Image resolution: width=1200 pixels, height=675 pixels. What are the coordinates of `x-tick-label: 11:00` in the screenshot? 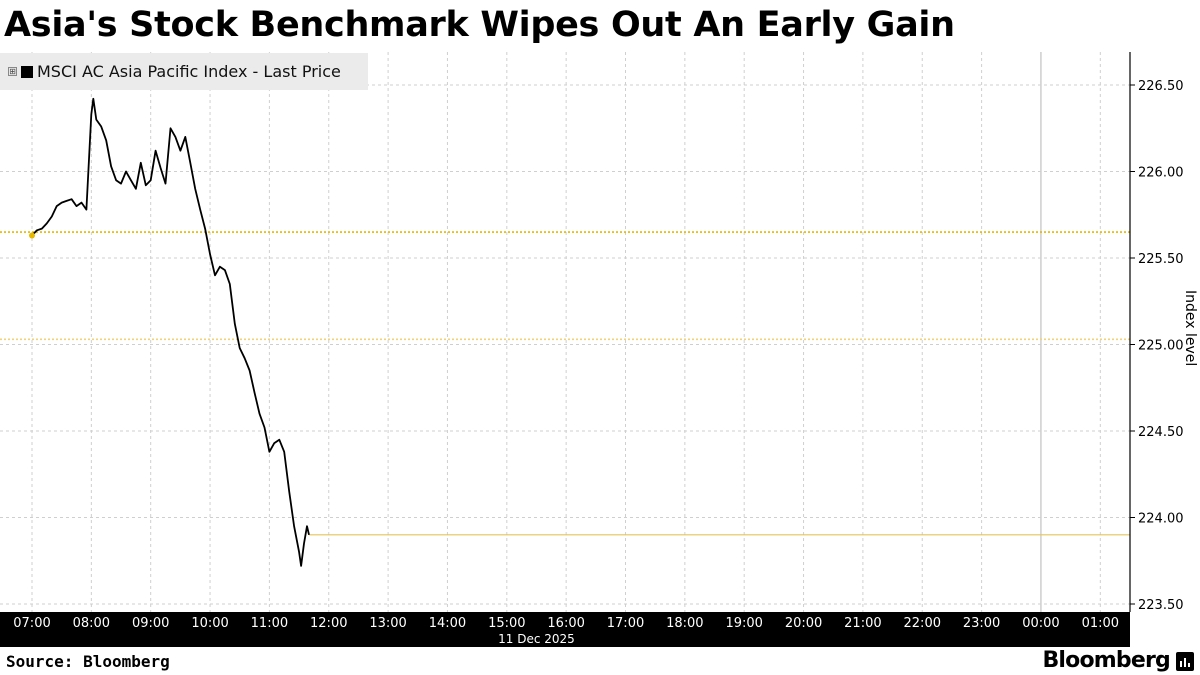 It's located at (269, 623).